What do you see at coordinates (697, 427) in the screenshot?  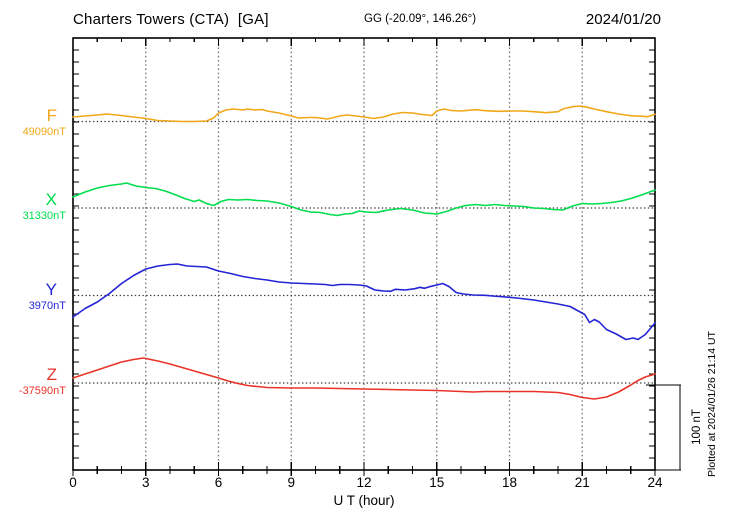 I see `scale-bar-label: 100 nT` at bounding box center [697, 427].